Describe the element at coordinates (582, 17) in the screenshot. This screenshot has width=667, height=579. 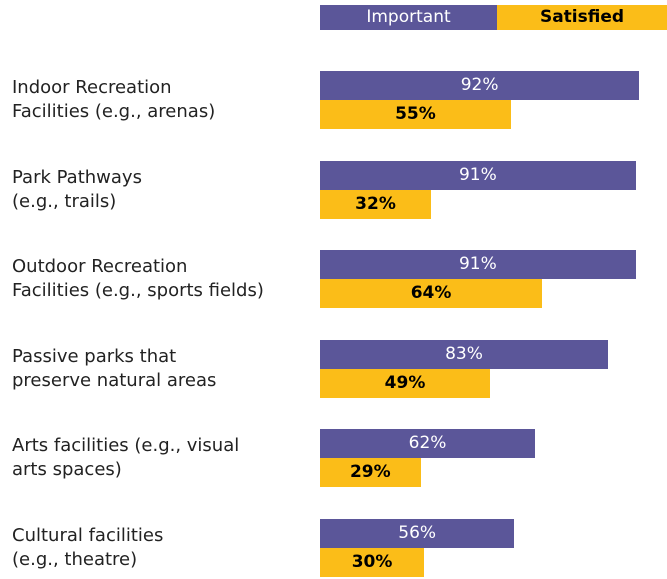
I see `legend-item: Satisfied` at that location.